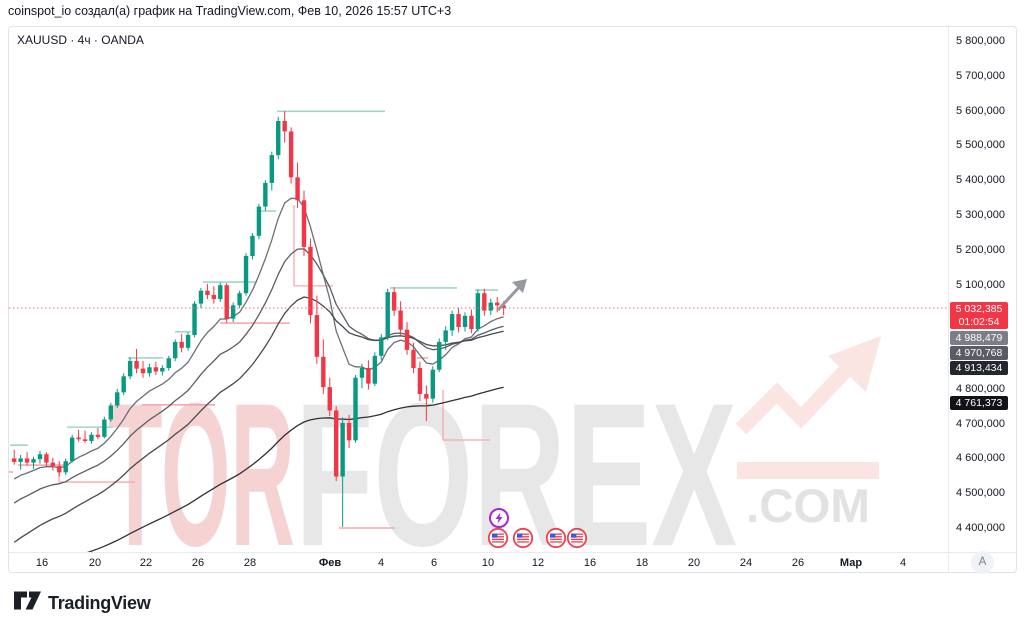 The height and width of the screenshot is (626, 1024). What do you see at coordinates (982, 562) in the screenshot?
I see `auto-scale-button: A` at bounding box center [982, 562].